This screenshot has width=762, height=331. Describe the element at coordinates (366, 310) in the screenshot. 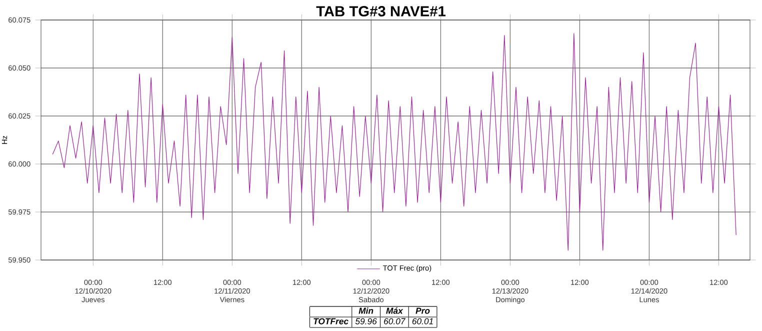

I see `text: Min` at that location.